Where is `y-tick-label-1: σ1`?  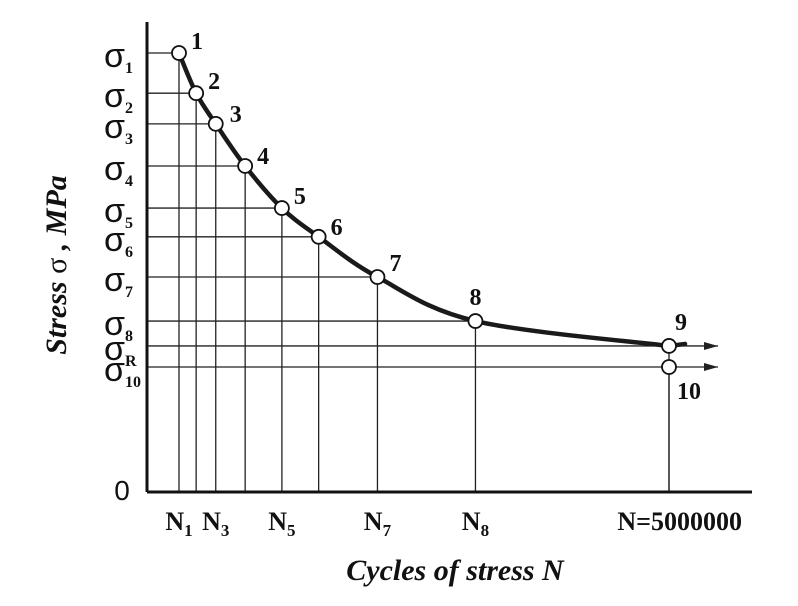
y-tick-label-1: σ1 is located at coordinates (118, 57).